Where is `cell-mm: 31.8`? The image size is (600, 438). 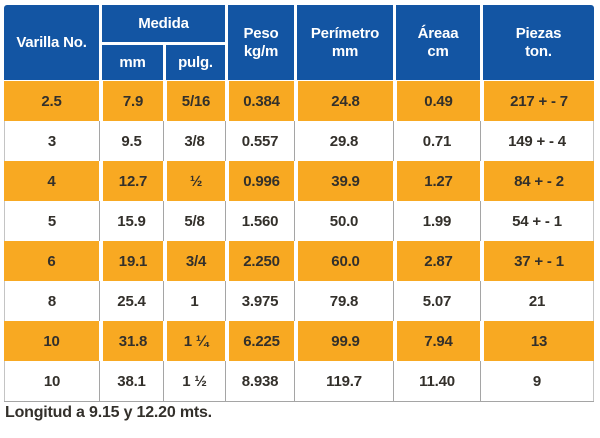
cell-mm: 31.8 is located at coordinates (131, 341).